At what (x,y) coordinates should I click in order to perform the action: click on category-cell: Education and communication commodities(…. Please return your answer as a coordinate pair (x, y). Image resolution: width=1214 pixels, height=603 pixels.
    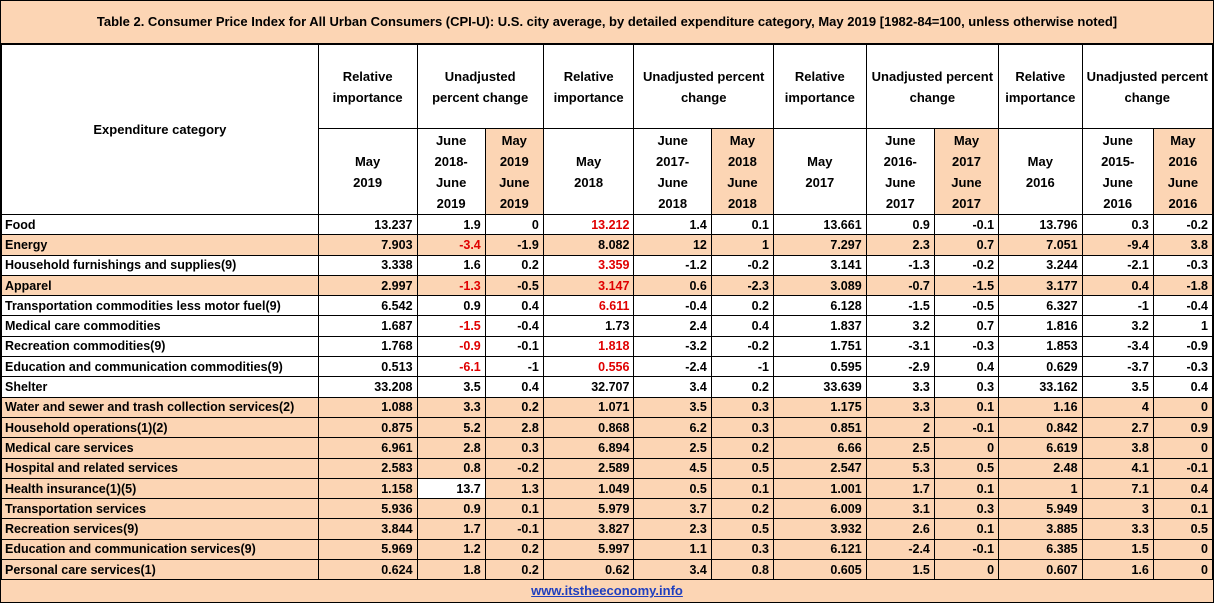
    Looking at the image, I should click on (160, 367).